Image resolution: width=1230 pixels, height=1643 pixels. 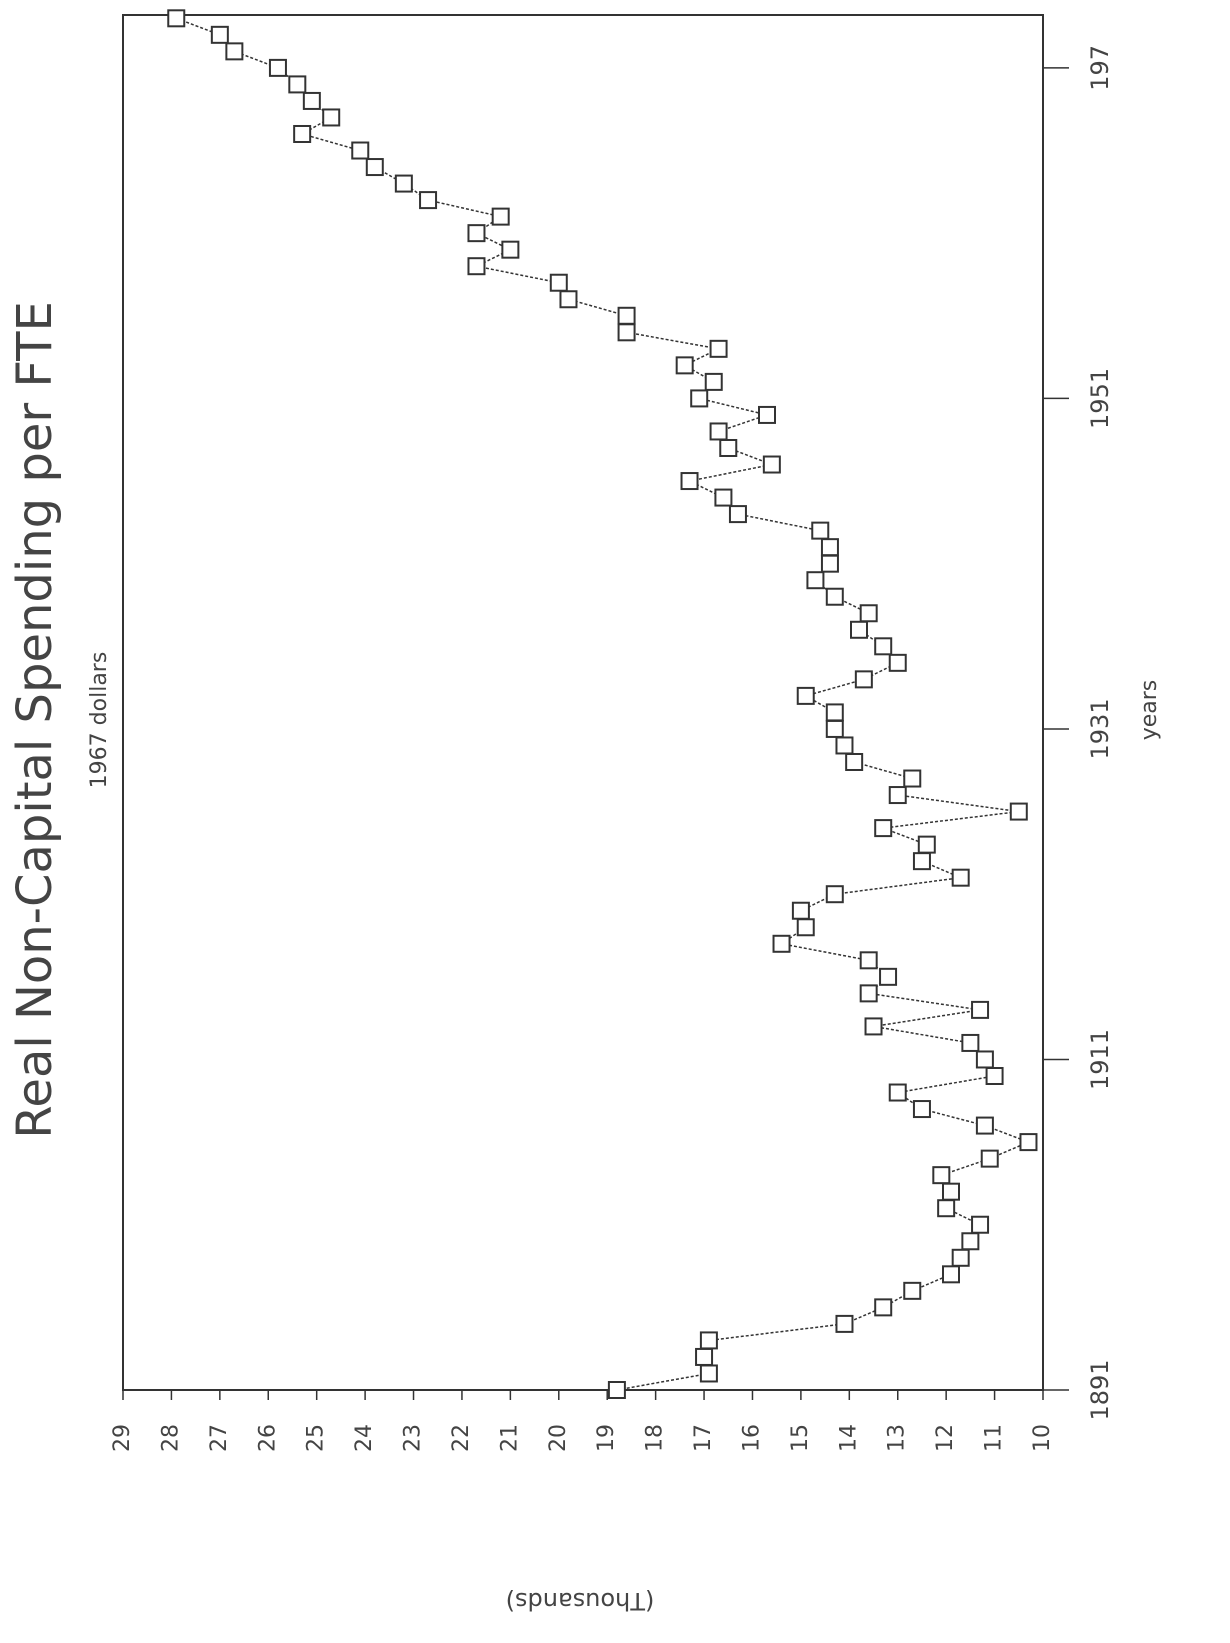 I want to click on y-tick-label: 20, so click(x=558, y=1438).